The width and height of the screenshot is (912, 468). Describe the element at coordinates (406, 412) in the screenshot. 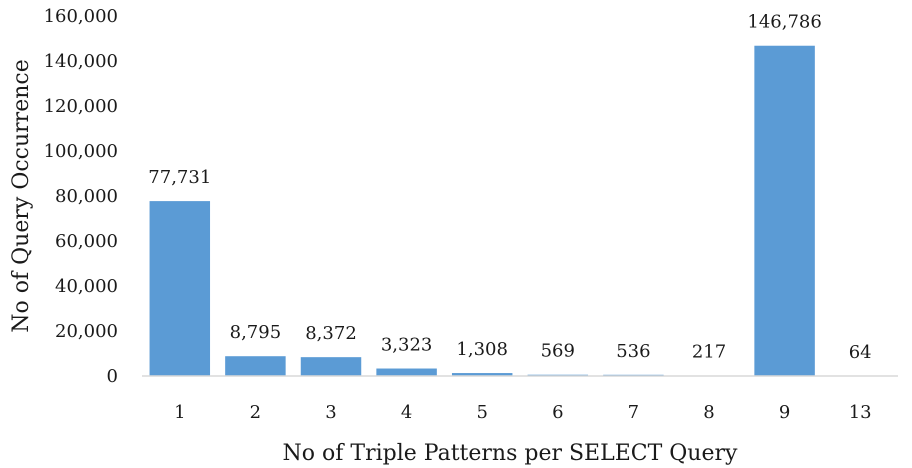

I see `x-tick-label: 4` at that location.